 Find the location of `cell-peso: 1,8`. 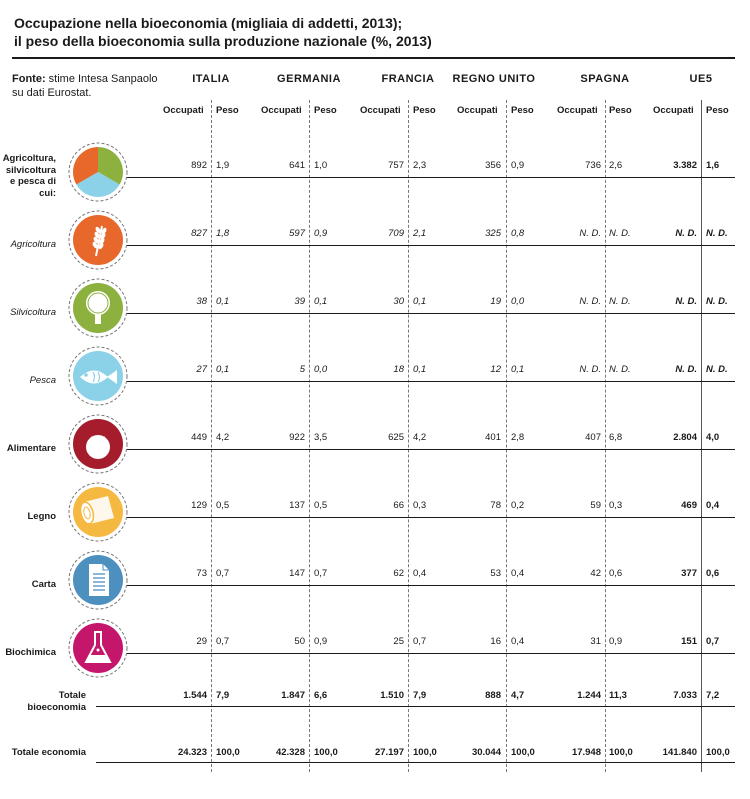

cell-peso: 1,8 is located at coordinates (223, 233).